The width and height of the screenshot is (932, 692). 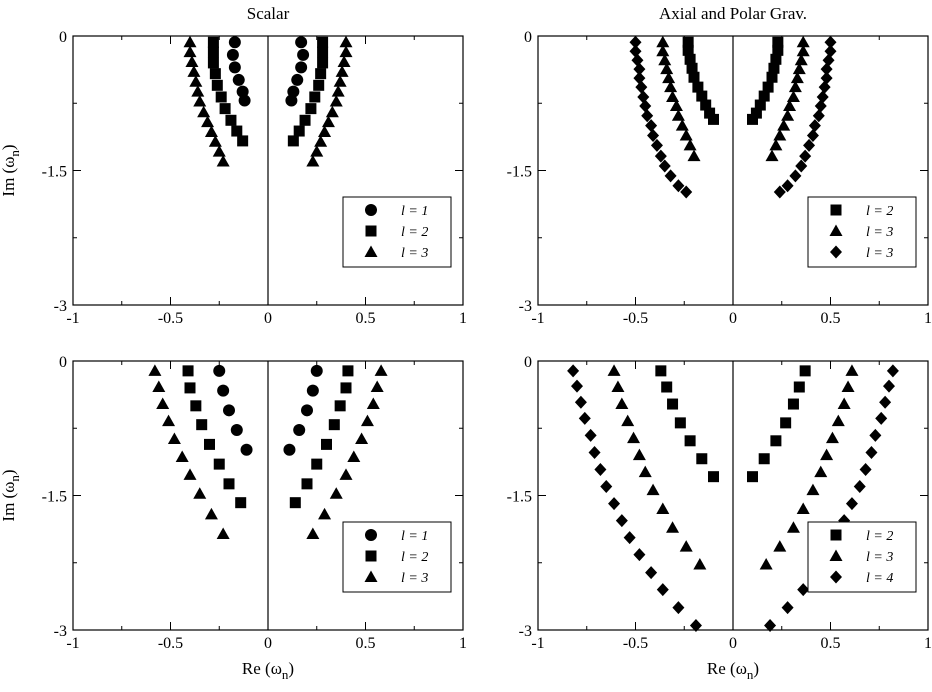 What do you see at coordinates (63, 362) in the screenshot?
I see `y-tick-label: 0` at bounding box center [63, 362].